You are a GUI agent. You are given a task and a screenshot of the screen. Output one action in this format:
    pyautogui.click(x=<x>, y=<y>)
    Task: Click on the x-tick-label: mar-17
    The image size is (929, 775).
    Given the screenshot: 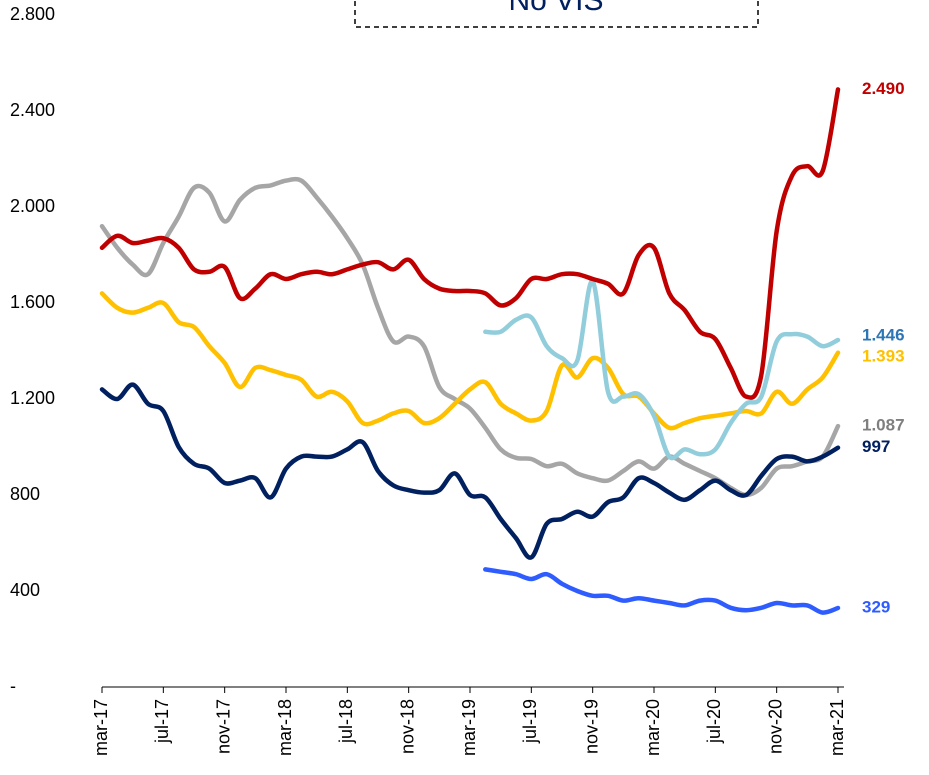 What is the action you would take?
    pyautogui.click(x=101, y=727)
    